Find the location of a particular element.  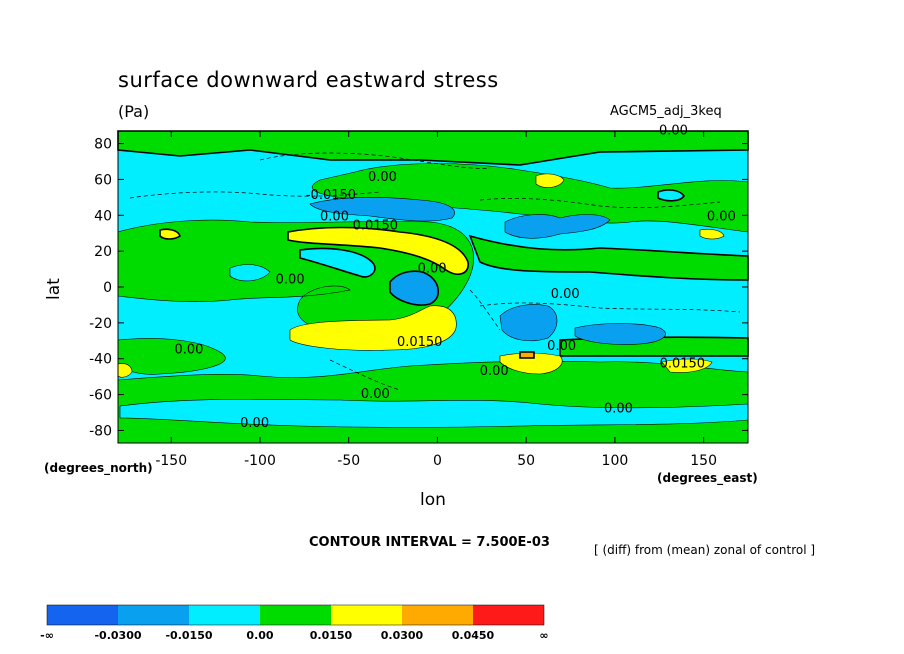

x-tick-label: 100 is located at coordinates (615, 461).